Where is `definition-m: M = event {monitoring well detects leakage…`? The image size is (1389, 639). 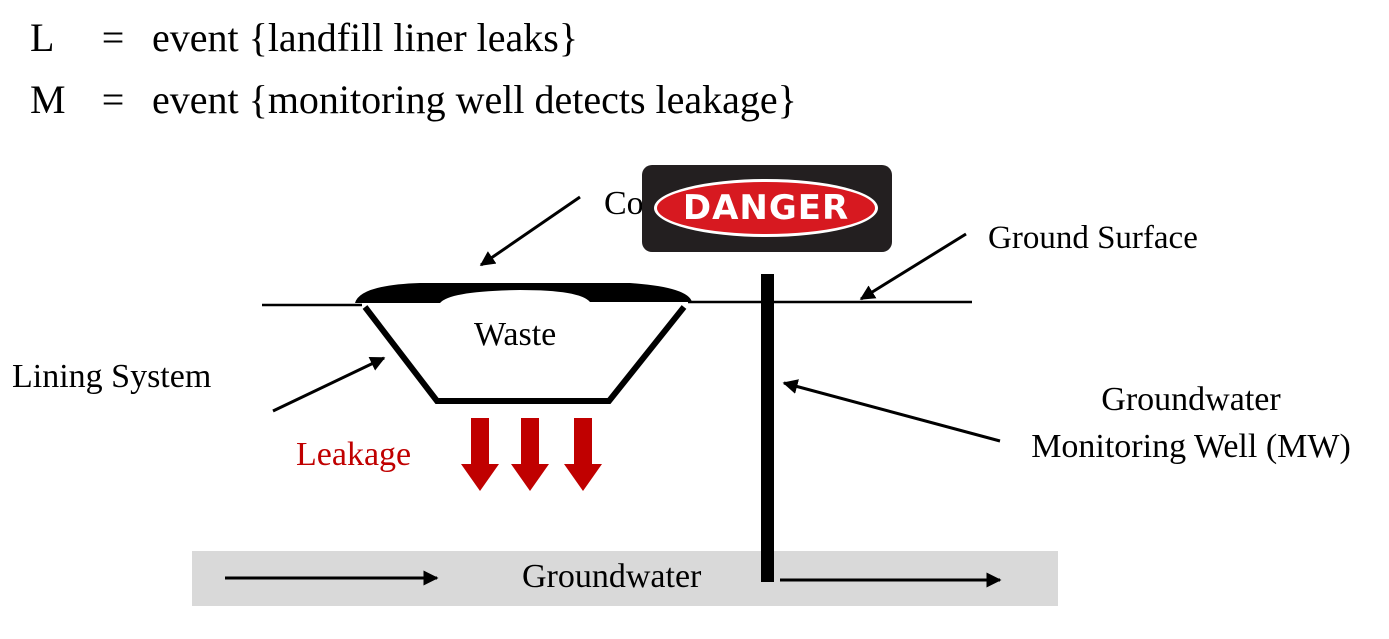 definition-m: M = event {monitoring well detects leakage… is located at coordinates (413, 99).